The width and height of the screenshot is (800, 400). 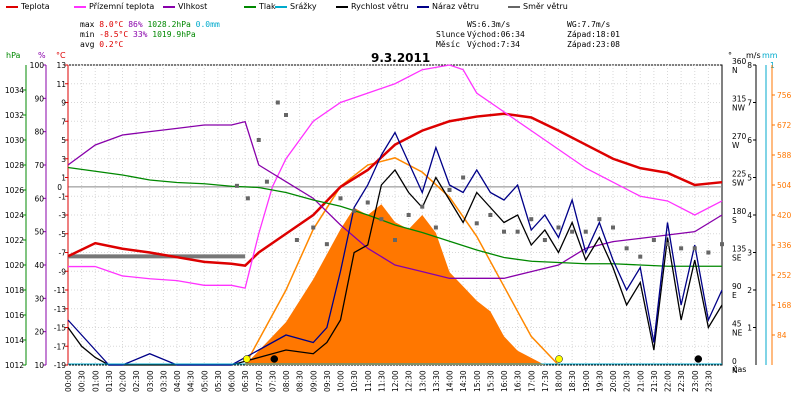 I want to click on temperature-tick-label: -3, so click(x=63, y=215).